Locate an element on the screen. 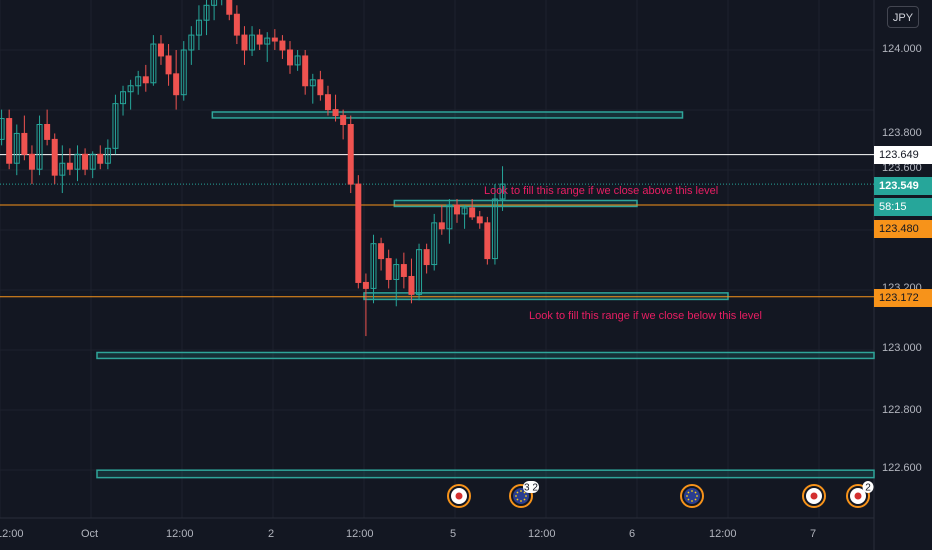  svg-text: 2 is located at coordinates (868, 488).